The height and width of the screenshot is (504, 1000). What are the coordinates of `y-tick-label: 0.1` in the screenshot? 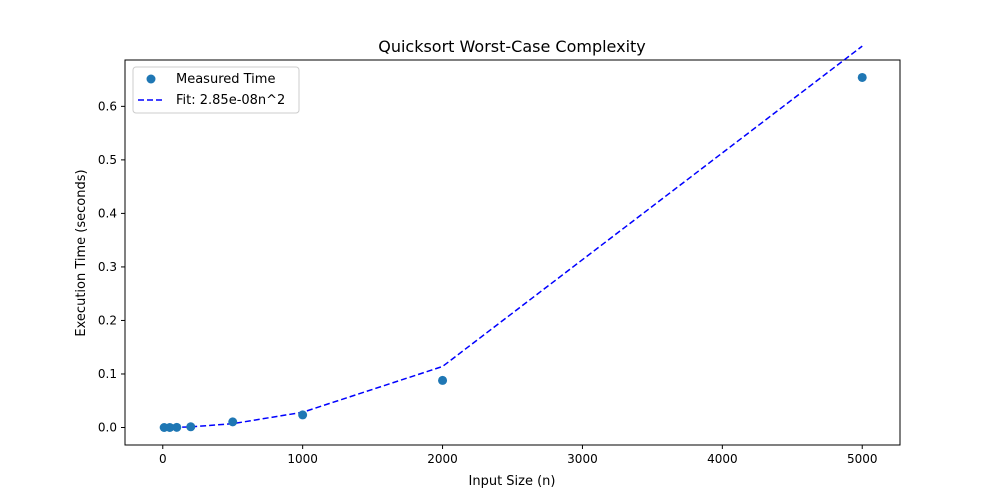 It's located at (107, 374).